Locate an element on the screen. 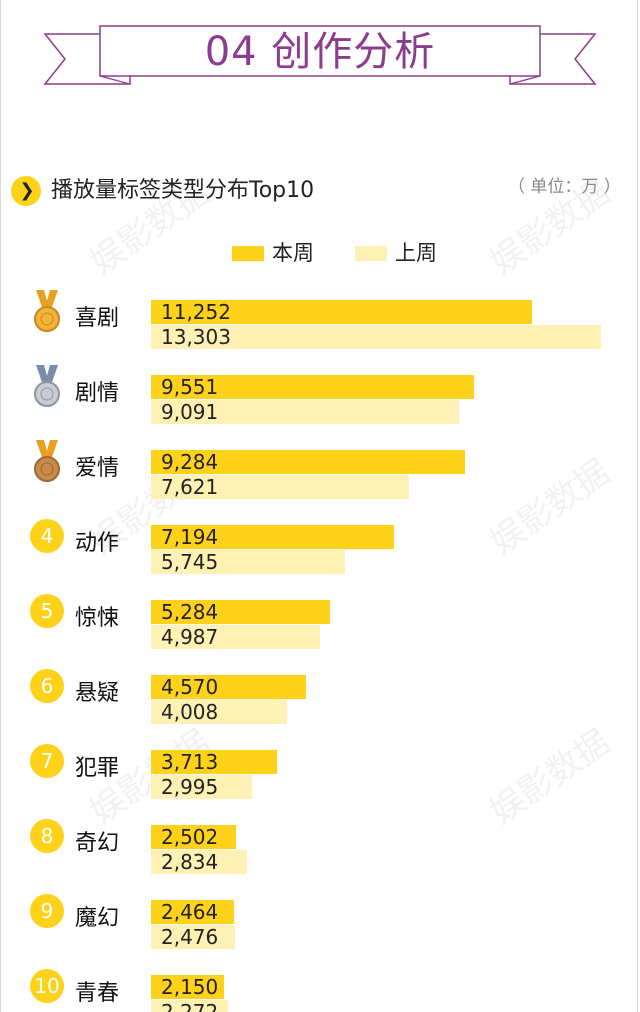 The height and width of the screenshot is (1012, 640). chart-row: 喜剧 11,252 13,303 is located at coordinates (320, 317).